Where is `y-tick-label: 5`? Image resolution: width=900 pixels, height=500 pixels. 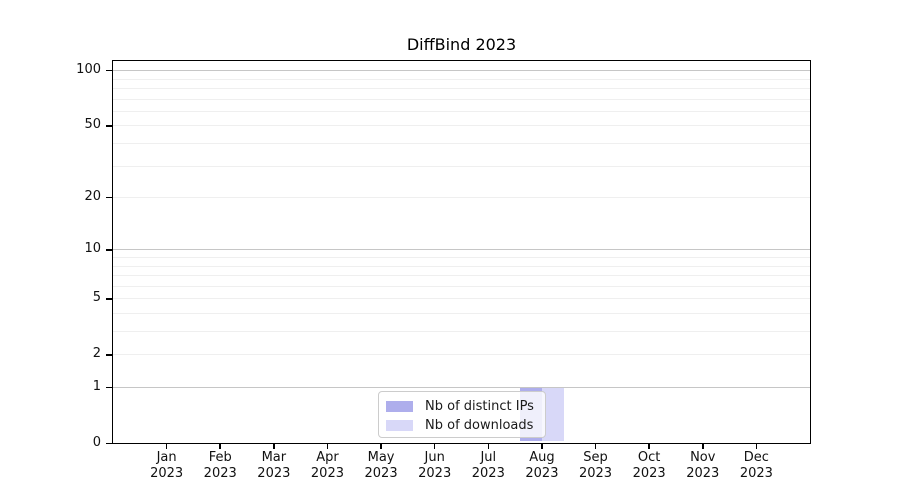 y-tick-label: 5 is located at coordinates (96, 297).